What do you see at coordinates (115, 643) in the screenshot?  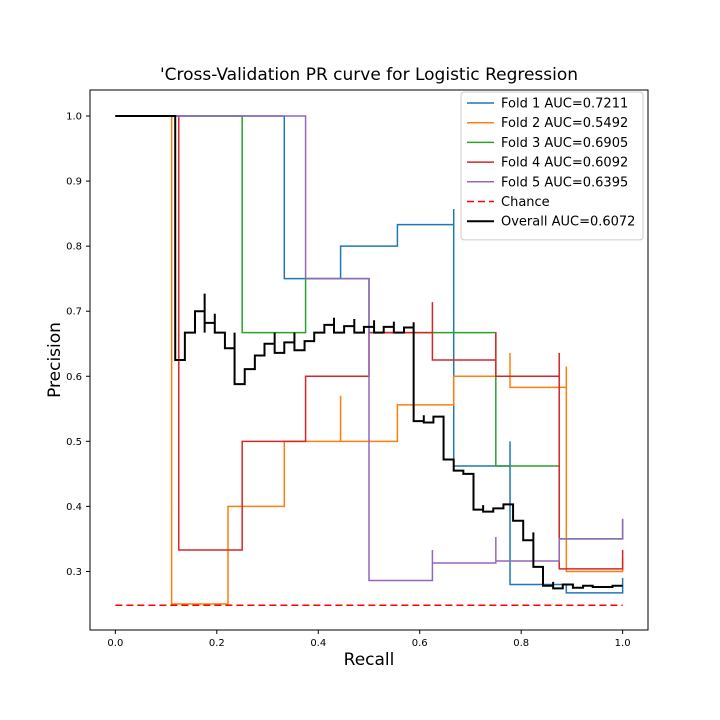 I see `x-tick-label: 0.0` at bounding box center [115, 643].